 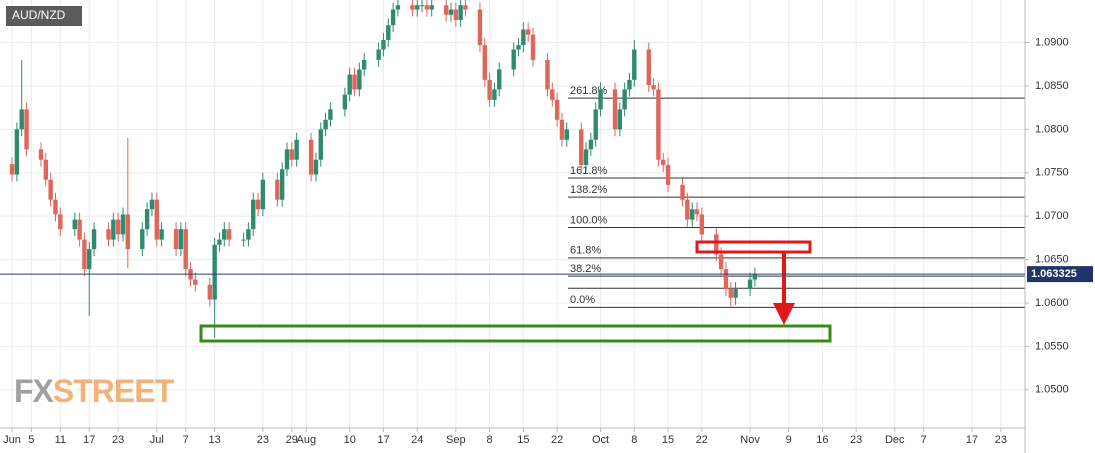 What do you see at coordinates (1001, 440) in the screenshot?
I see `x-tick-label: 23` at bounding box center [1001, 440].